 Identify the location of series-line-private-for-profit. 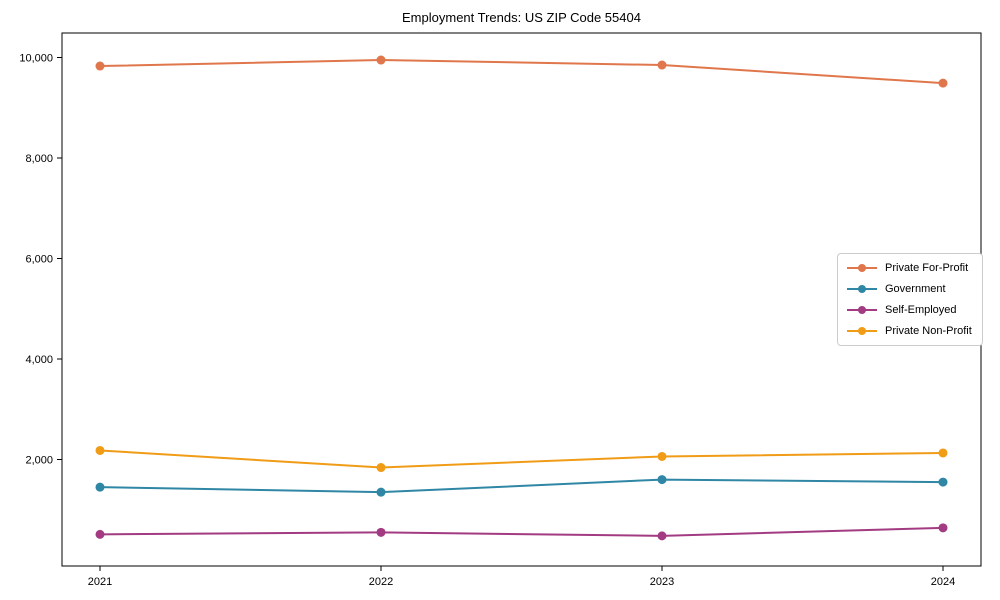
(521, 72).